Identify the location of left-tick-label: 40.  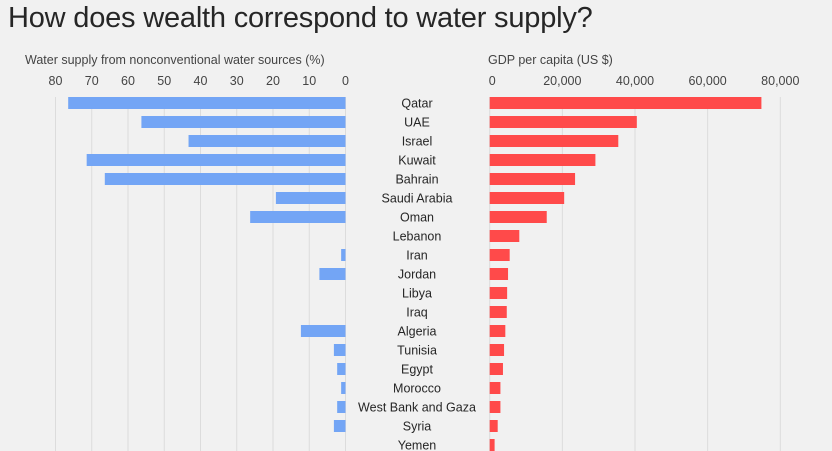
(201, 81).